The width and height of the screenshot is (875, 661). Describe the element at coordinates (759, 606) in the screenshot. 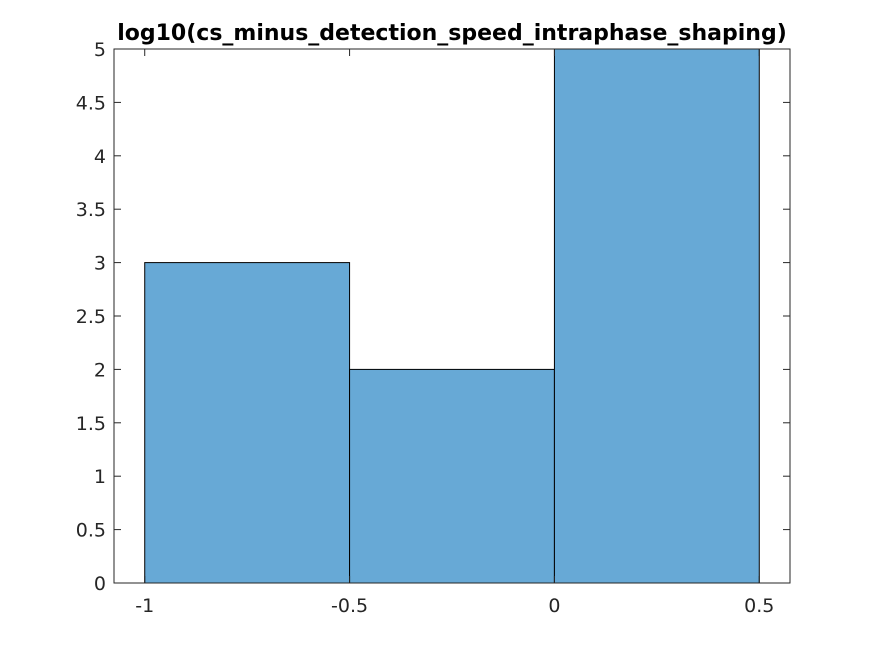

I see `x-tick-label: 0.5` at that location.